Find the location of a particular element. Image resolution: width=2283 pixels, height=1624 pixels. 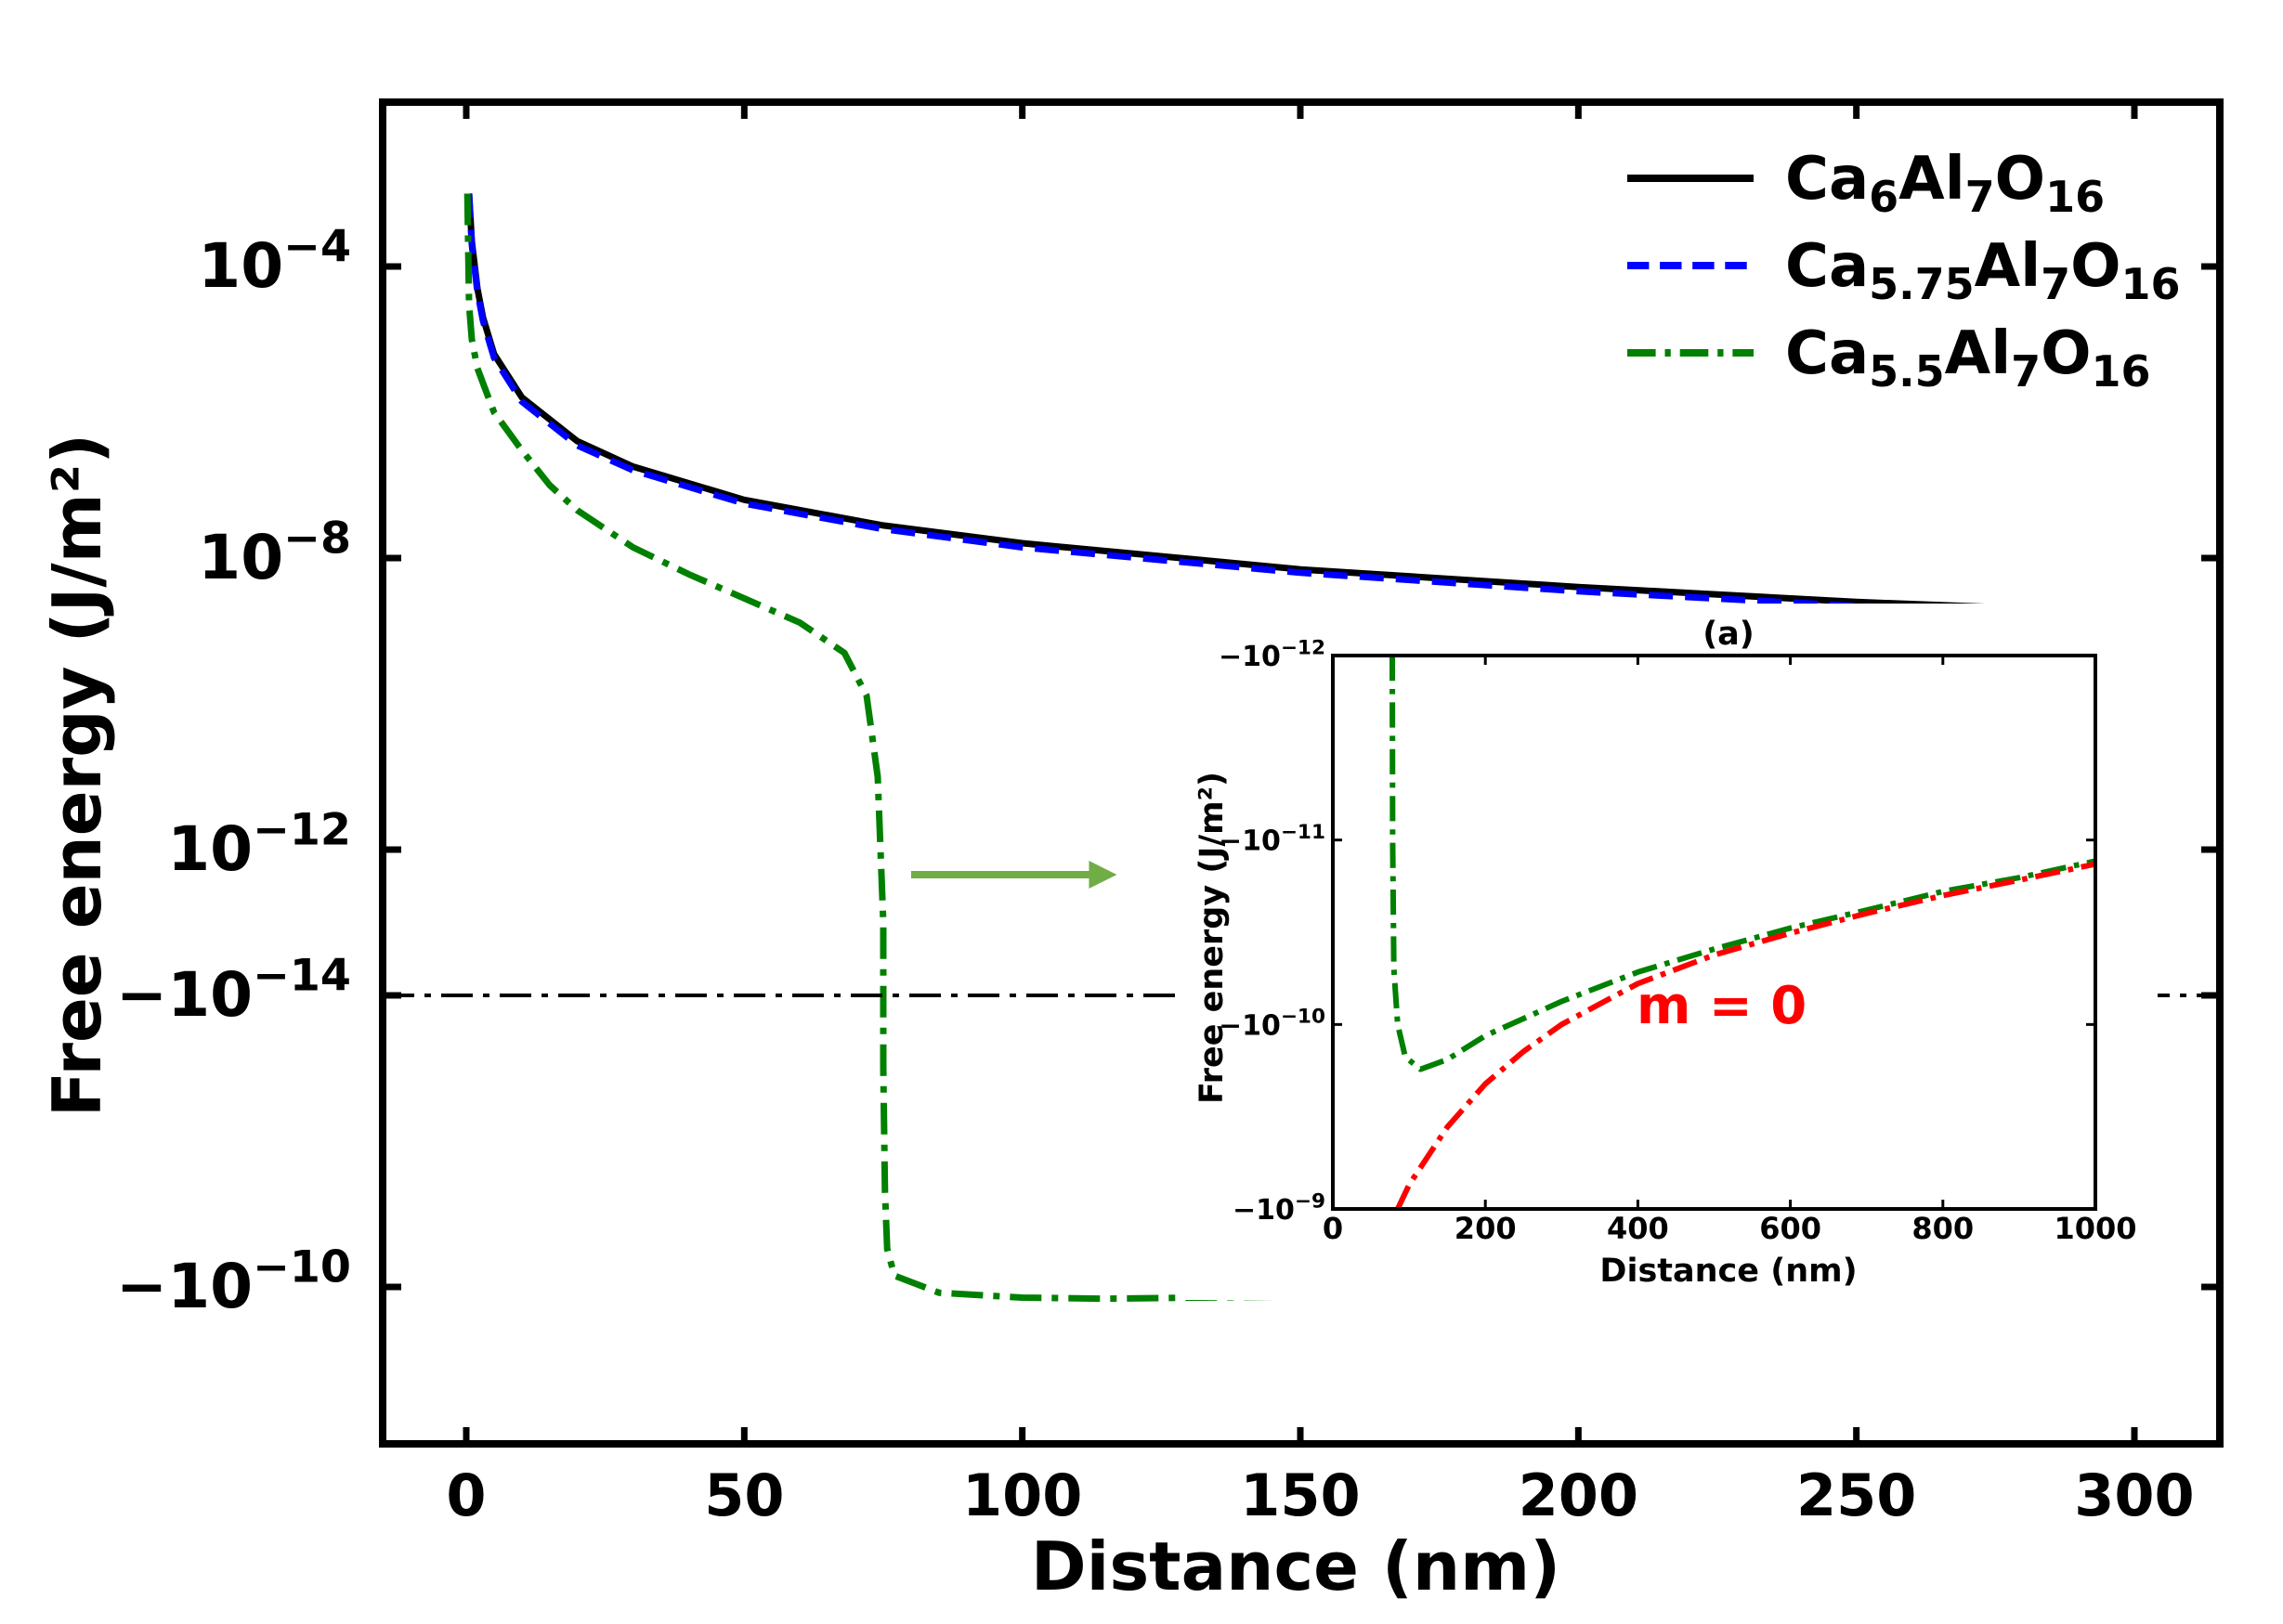

inset-x-tick-label: 800 is located at coordinates (1942, 1228).